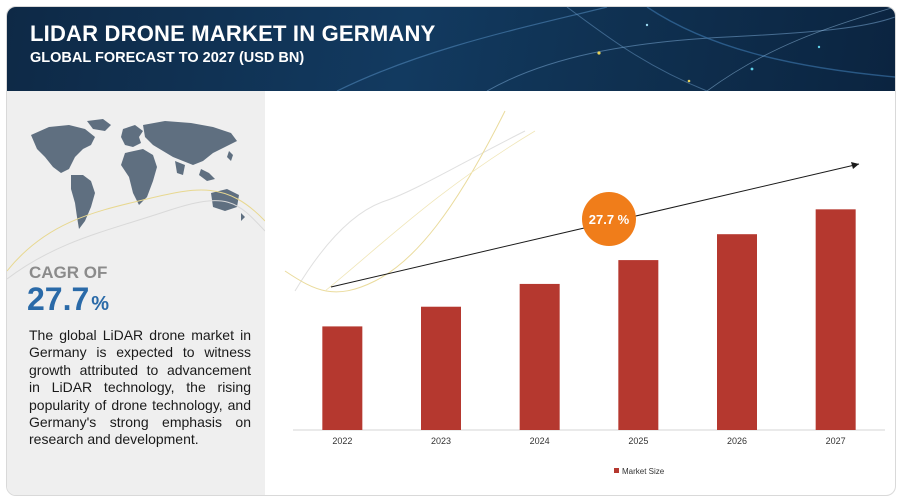 This screenshot has height=502, width=900. I want to click on bar-2026, so click(737, 332).